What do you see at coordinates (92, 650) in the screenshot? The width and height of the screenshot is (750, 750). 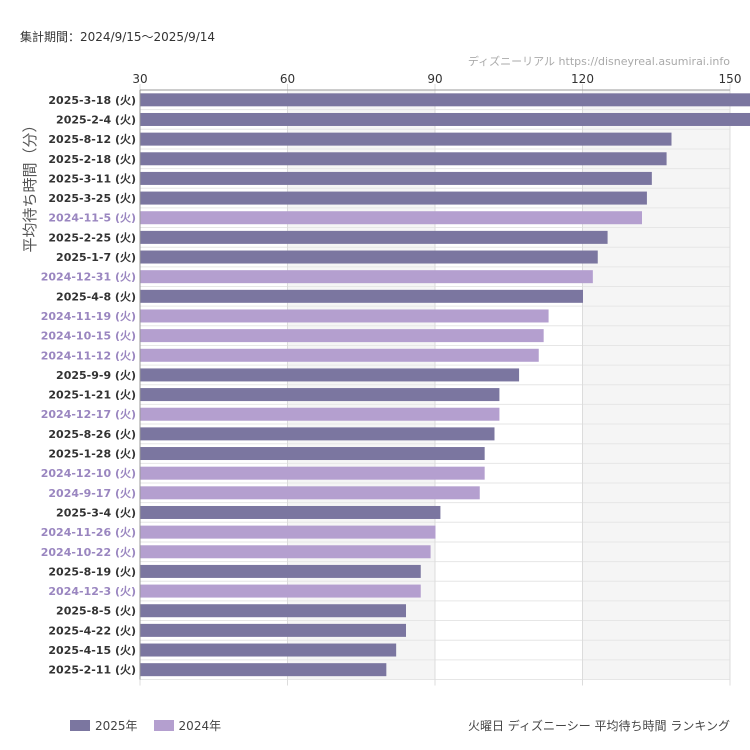 I see `y-category-label: 2025-4-15 (火)` at bounding box center [92, 650].